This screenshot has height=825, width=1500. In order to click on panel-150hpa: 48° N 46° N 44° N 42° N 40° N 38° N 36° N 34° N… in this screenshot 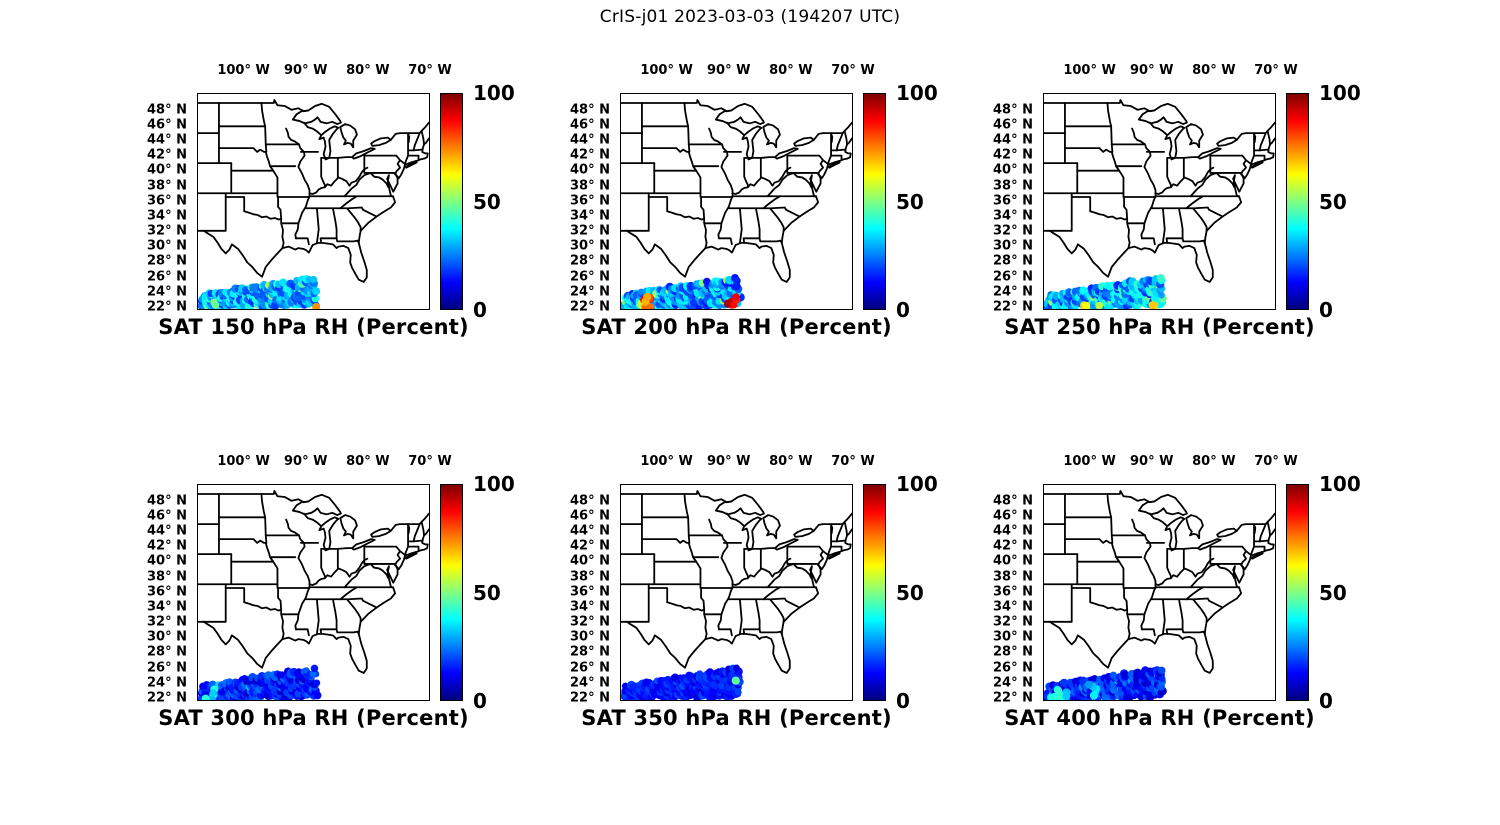, I will do `click(331, 201)`.